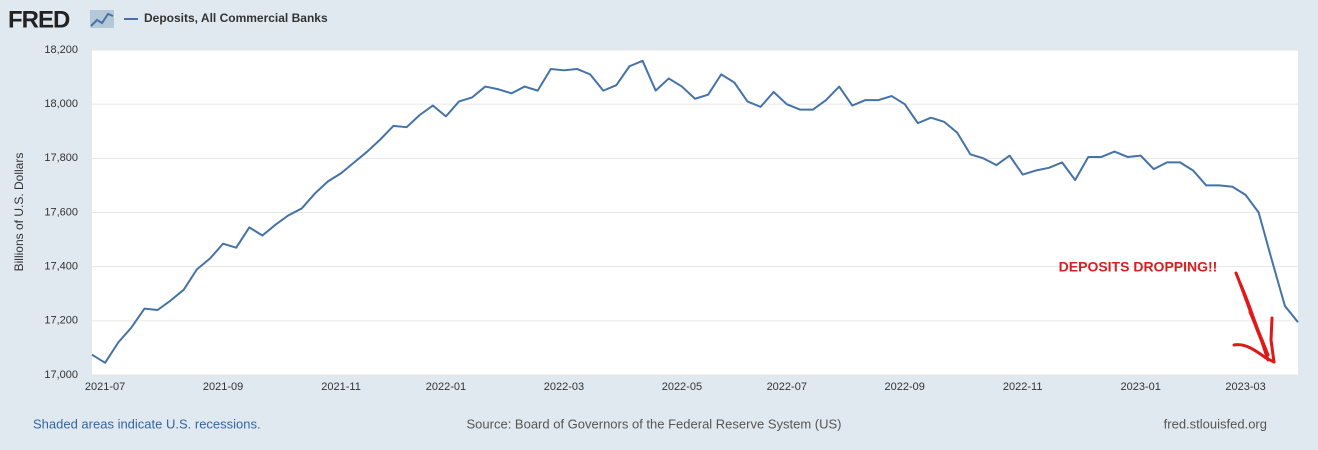 Image resolution: width=1318 pixels, height=450 pixels. Describe the element at coordinates (61, 212) in the screenshot. I see `y-tick-label: 17,600` at that location.